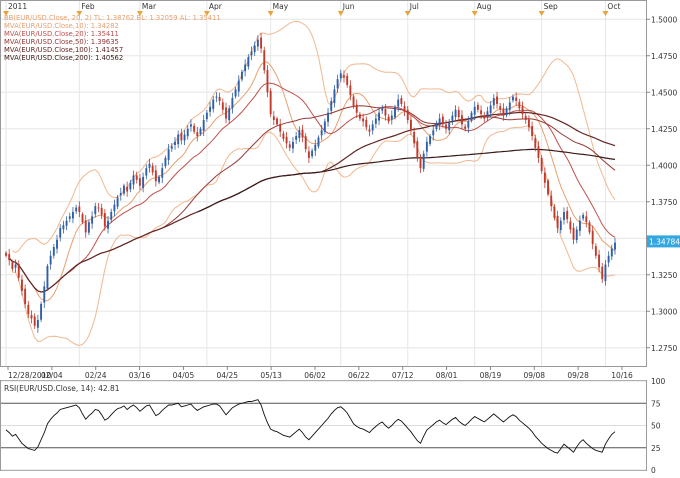 The width and height of the screenshot is (680, 478). Describe the element at coordinates (61, 42) in the screenshot. I see `legend-entry: MVA(EUR/USD.Close,50): 1.39635` at that location.